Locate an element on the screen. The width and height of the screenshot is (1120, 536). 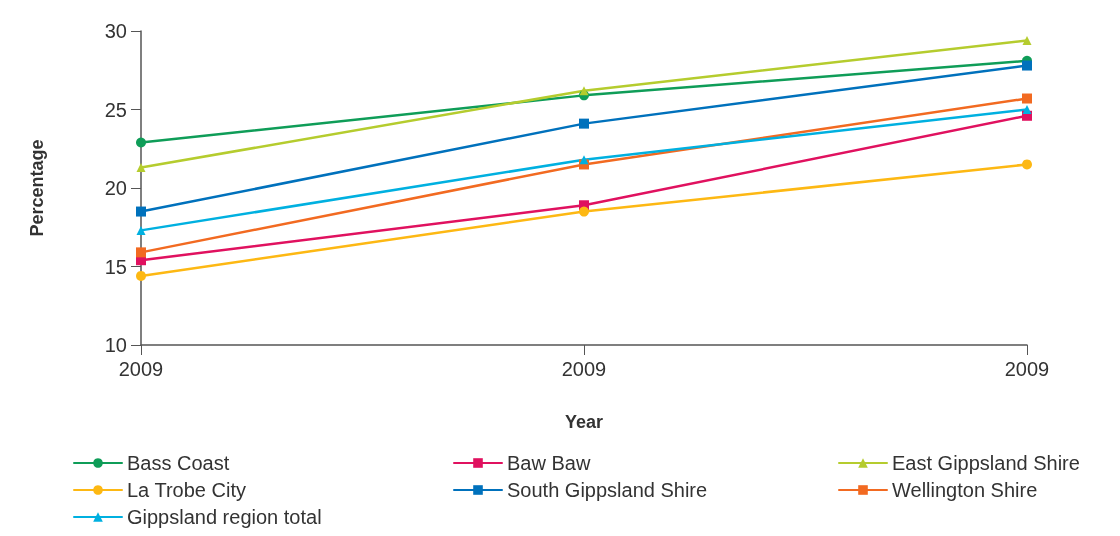
legend-label: La Trobe City is located at coordinates (186, 490).